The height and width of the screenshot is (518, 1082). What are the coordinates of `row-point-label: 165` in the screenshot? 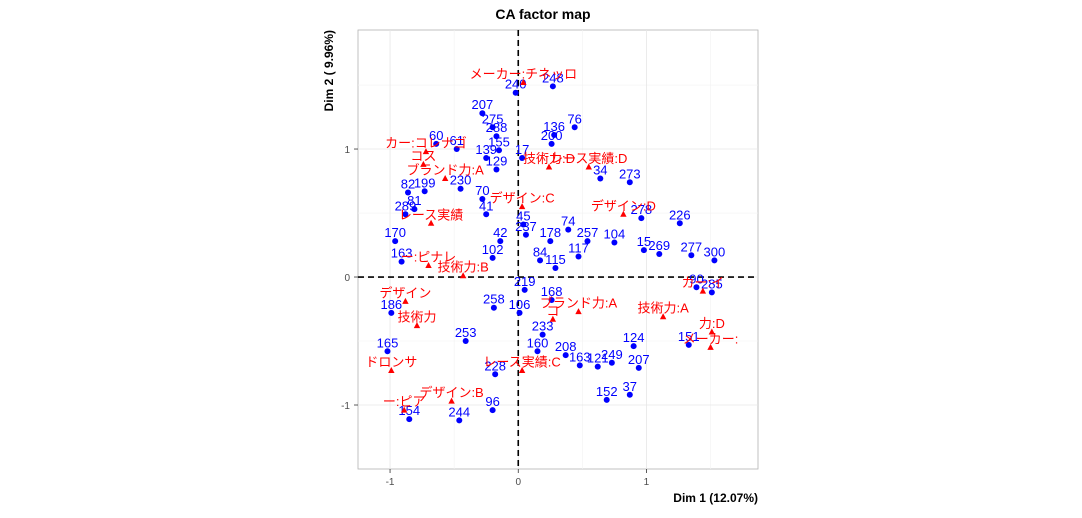 It's located at (388, 342).